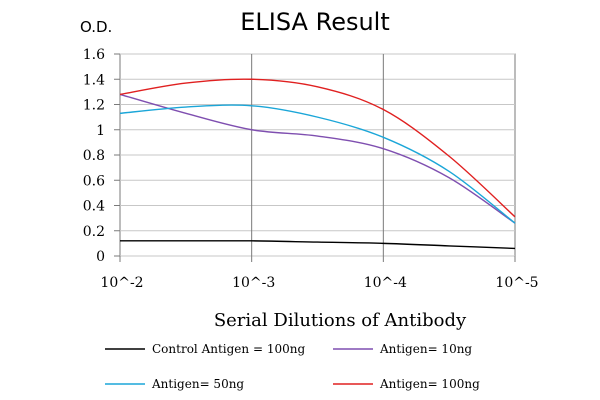 This screenshot has height=400, width=600. What do you see at coordinates (94, 232) in the screenshot?
I see `y-tick-label: 0.2` at bounding box center [94, 232].